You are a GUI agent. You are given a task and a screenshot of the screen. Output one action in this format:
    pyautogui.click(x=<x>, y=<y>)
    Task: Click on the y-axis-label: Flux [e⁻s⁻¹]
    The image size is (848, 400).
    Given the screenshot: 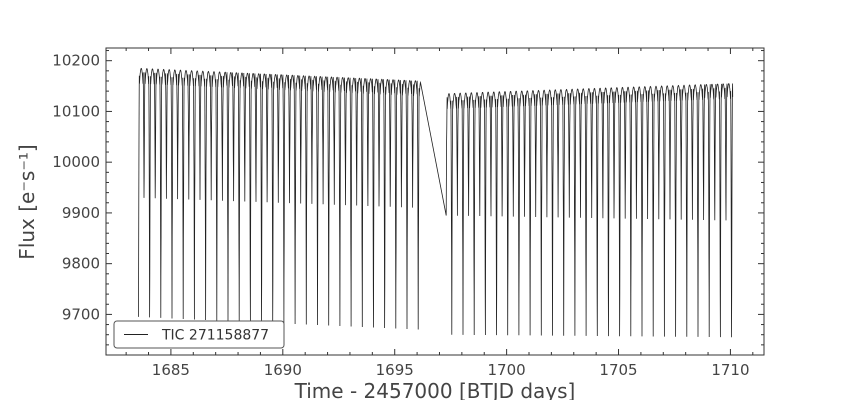 What is the action you would take?
    pyautogui.click(x=27, y=201)
    